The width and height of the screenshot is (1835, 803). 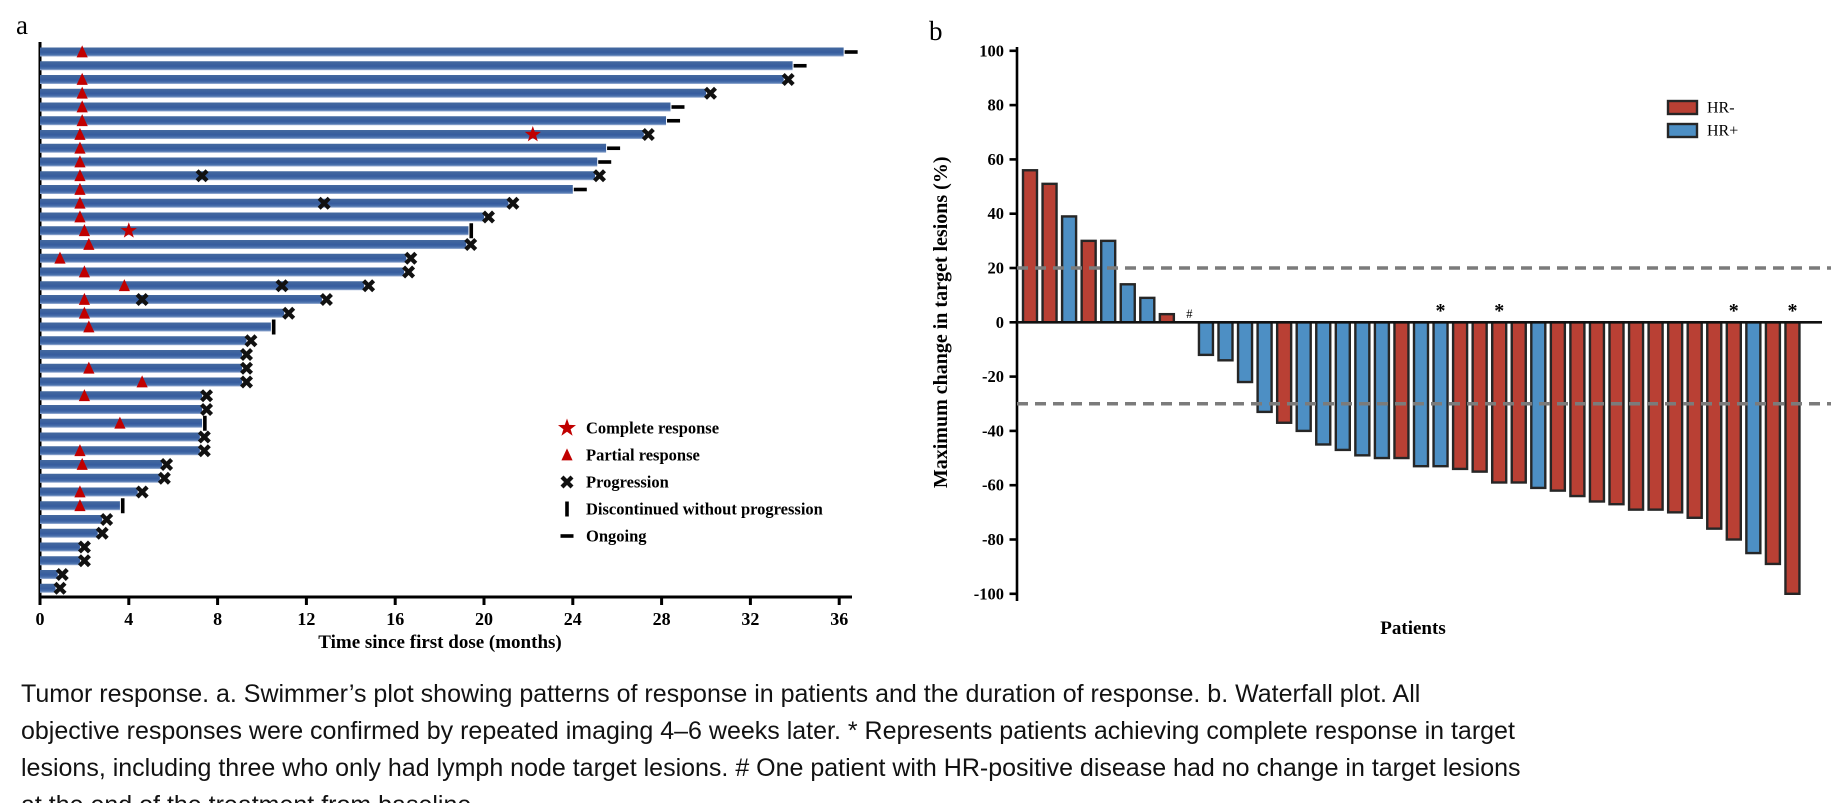 I want to click on swimmer-x-tick-label: 8, so click(x=217, y=619).